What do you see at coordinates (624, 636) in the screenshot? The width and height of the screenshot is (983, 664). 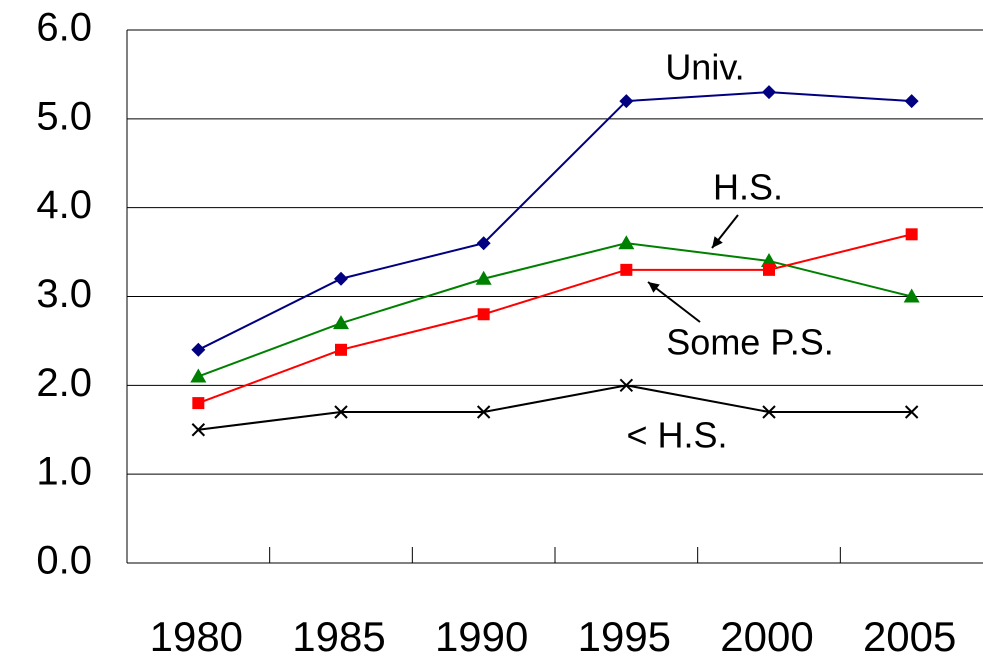 I see `x-tick-label: 1995` at bounding box center [624, 636].